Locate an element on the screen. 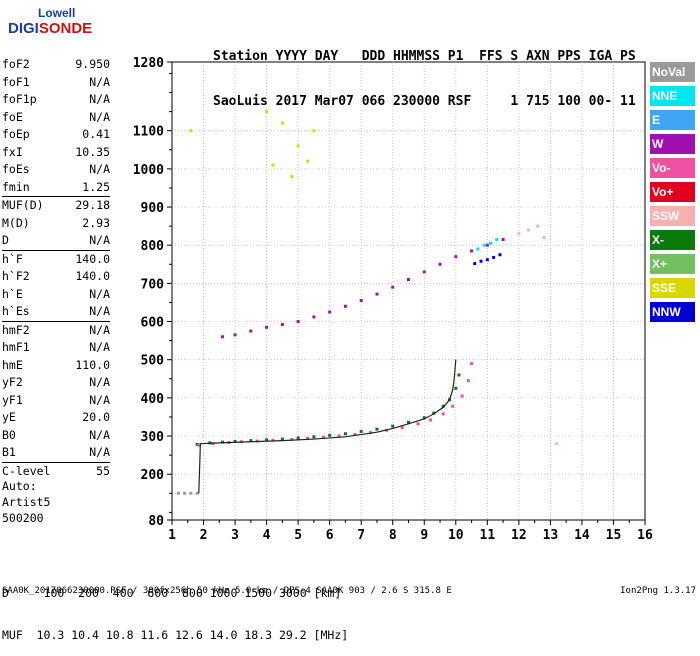  parameter-value: 29.18 is located at coordinates (92, 205).